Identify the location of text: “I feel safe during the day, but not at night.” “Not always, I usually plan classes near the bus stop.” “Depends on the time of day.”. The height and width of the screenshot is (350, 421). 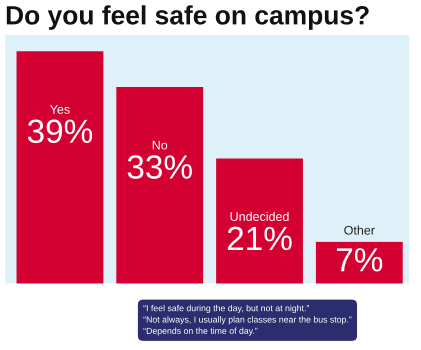
(247, 320).